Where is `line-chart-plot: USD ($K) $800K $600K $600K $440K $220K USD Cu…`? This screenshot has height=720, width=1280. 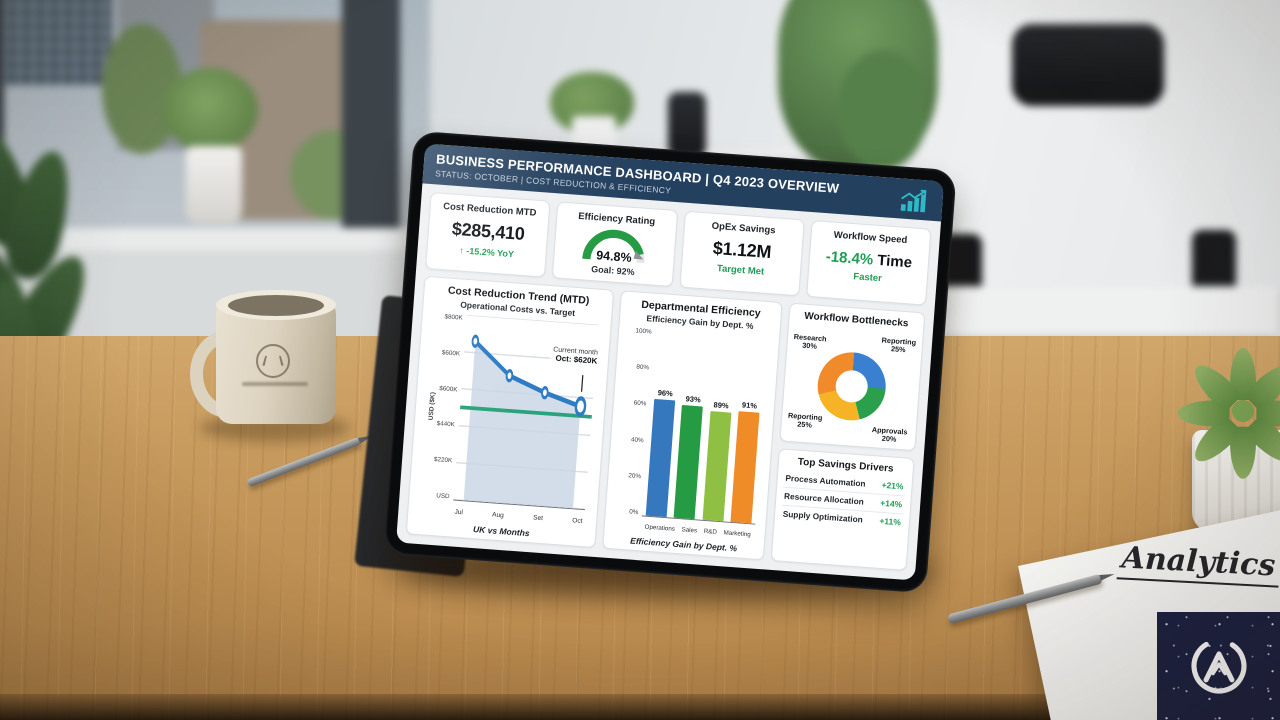
line-chart-plot: USD ($K) $800K $600K $600K $440K $220K USD Cu… is located at coordinates (509, 420).